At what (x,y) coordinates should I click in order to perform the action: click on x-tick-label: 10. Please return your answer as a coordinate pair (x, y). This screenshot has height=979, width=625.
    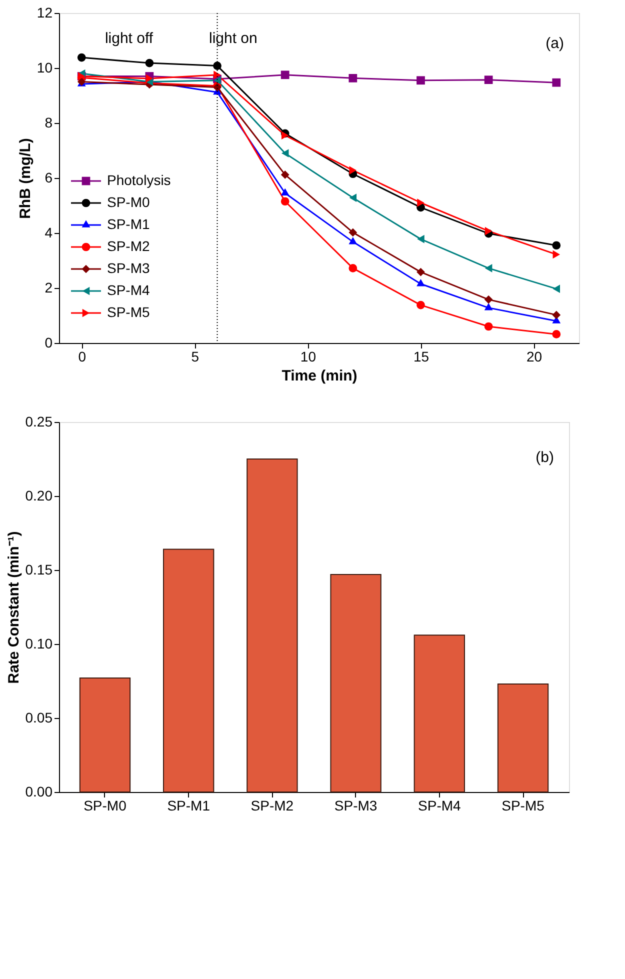
    Looking at the image, I should click on (308, 356).